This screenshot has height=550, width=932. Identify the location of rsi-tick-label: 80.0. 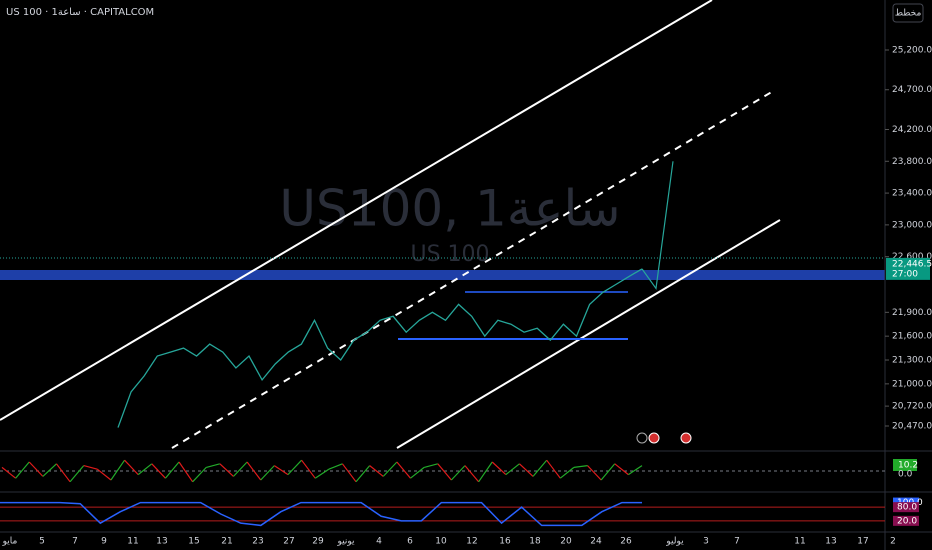
(907, 508).